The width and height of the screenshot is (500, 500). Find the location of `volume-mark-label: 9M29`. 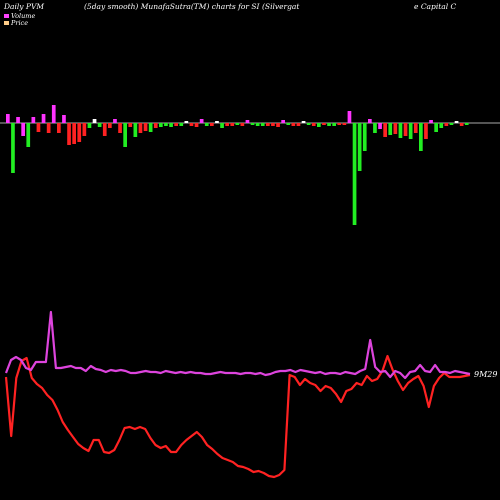

volume-mark-label: 9M29 is located at coordinates (485, 374).